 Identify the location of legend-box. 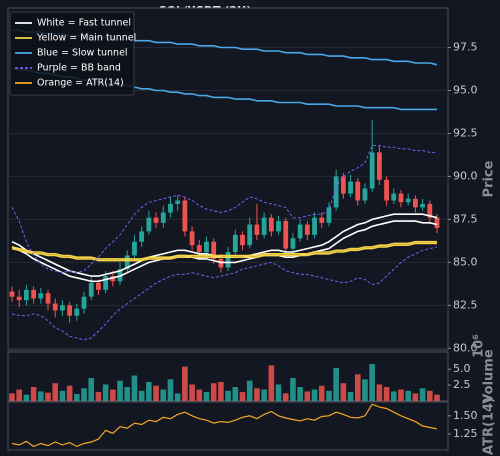
(72, 53).